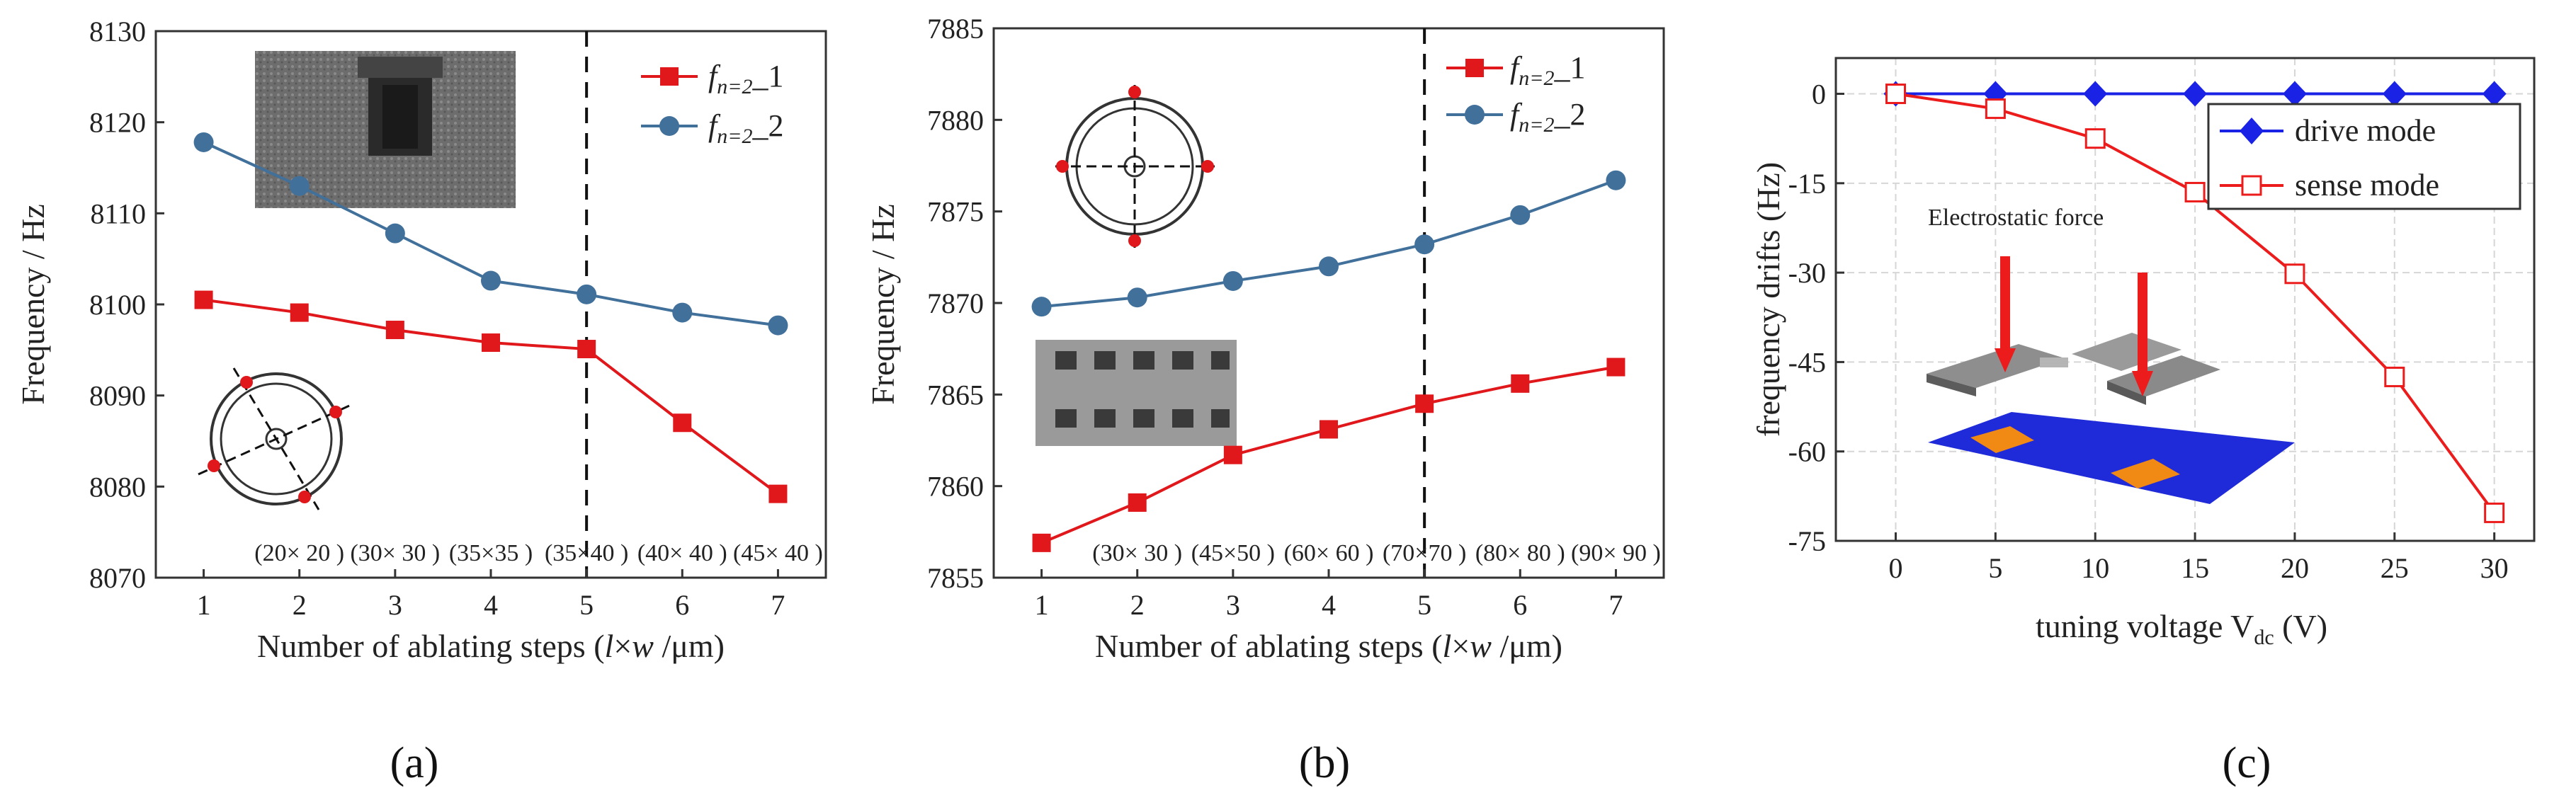 The width and height of the screenshot is (2576, 795). I want to click on y-tick-label: 8120, so click(117, 123).